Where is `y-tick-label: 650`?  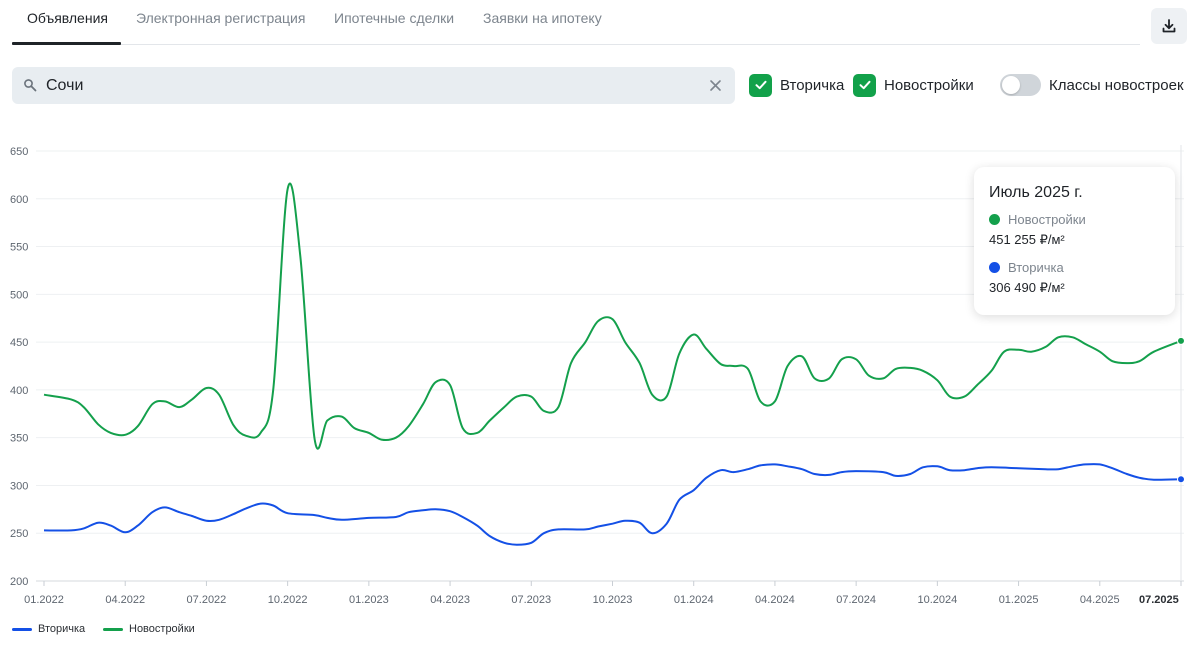
y-tick-label: 650 is located at coordinates (19, 152).